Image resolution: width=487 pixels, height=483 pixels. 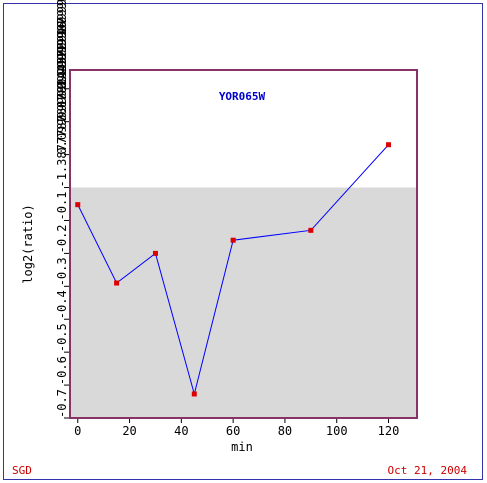 What do you see at coordinates (62, 271) in the screenshot?
I see `y-tick-label: -0.3` at bounding box center [62, 271].